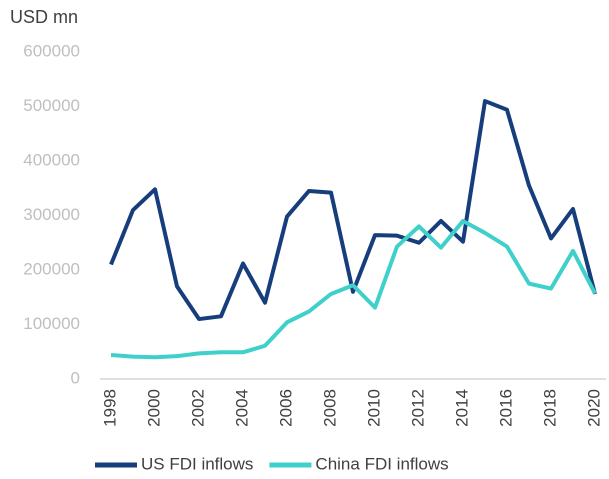 This screenshot has height=479, width=609. Describe the element at coordinates (51, 50) in the screenshot. I see `y-tick-label: 600000` at that location.